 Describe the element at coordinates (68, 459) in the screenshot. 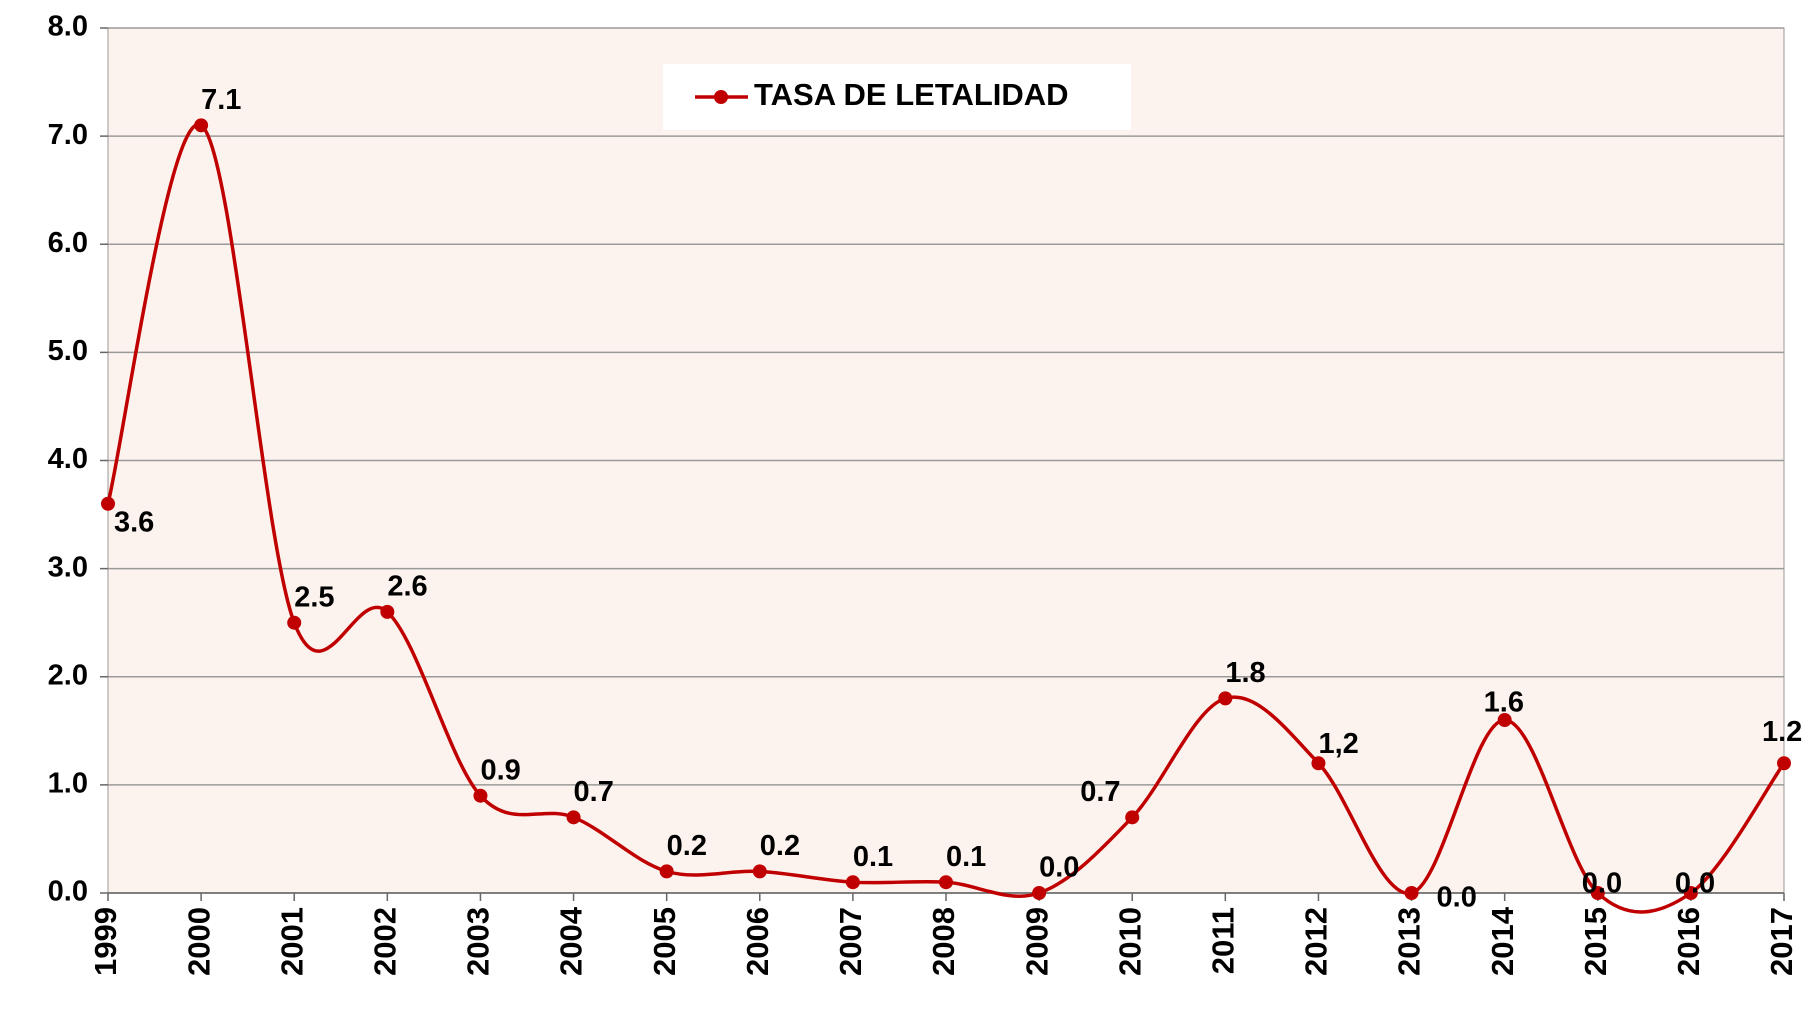

I see `y-tick-label: 4.0` at that location.